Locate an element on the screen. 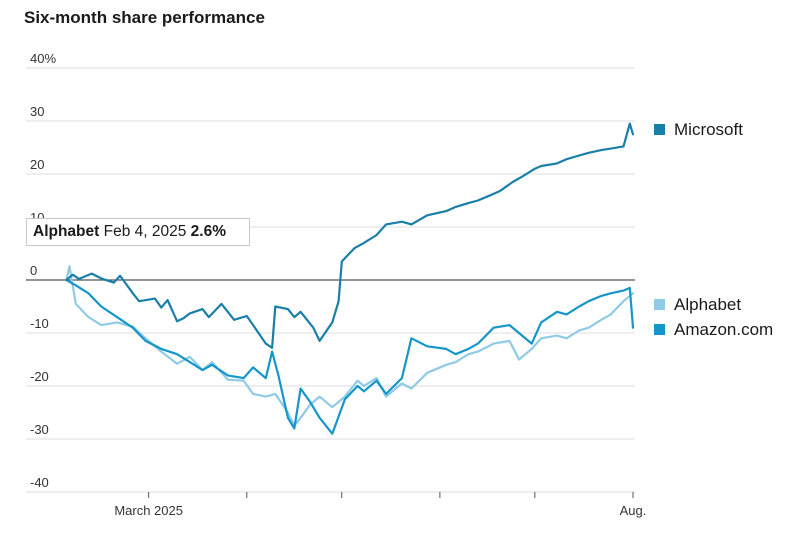 This screenshot has height=539, width=791. y-tick-label: -20 is located at coordinates (39, 376).